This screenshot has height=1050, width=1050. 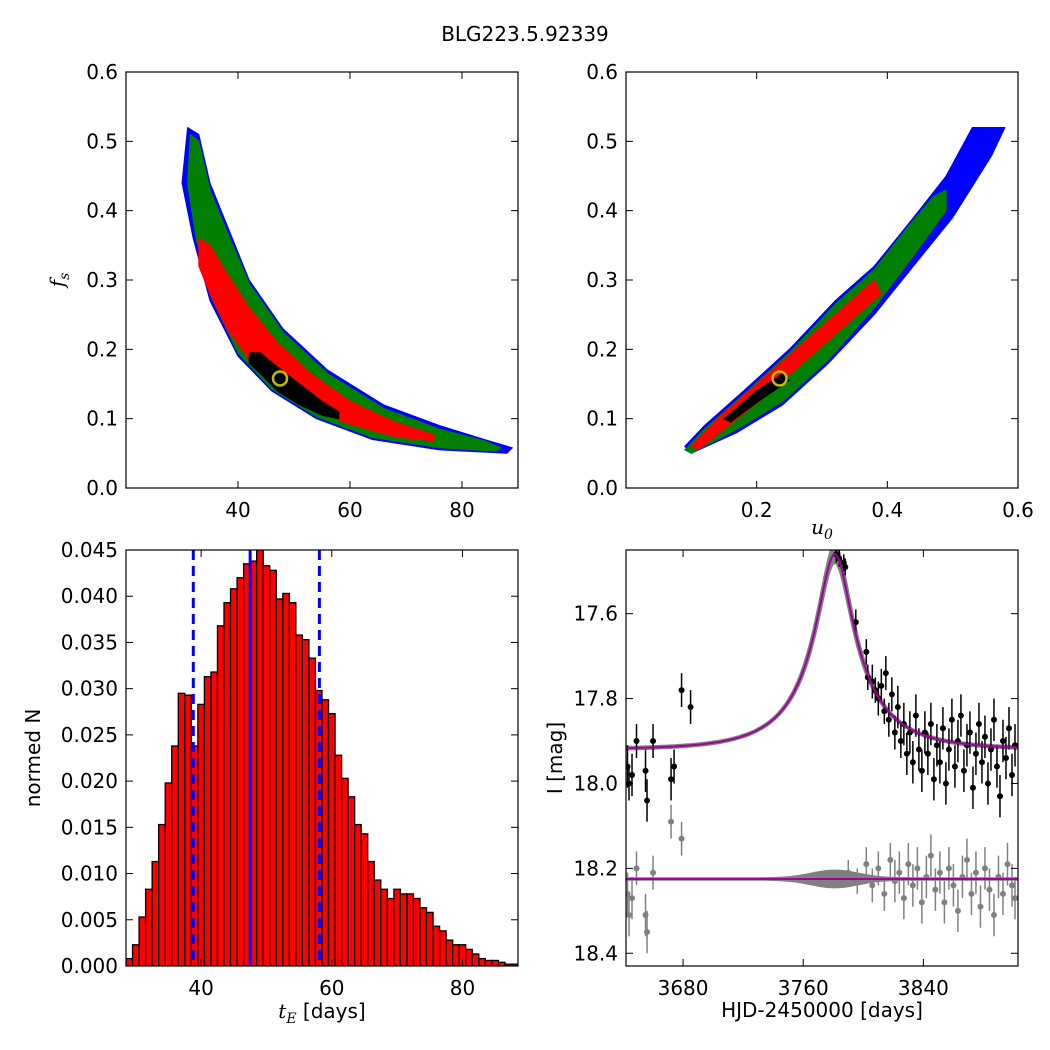 I want to click on y-tick-label: 0.3, so click(x=602, y=280).